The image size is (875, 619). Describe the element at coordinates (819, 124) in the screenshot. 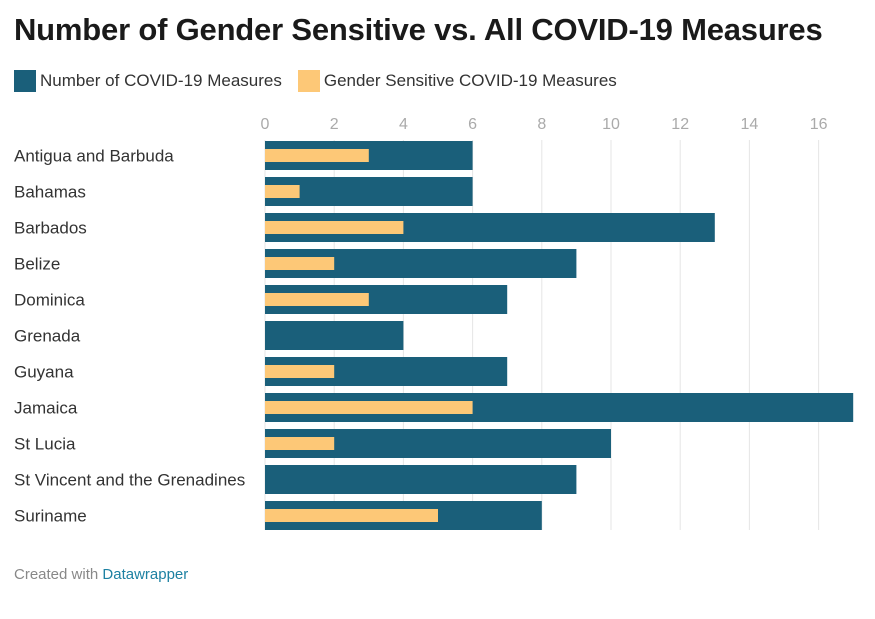

I see `x-tick-label: 16` at that location.